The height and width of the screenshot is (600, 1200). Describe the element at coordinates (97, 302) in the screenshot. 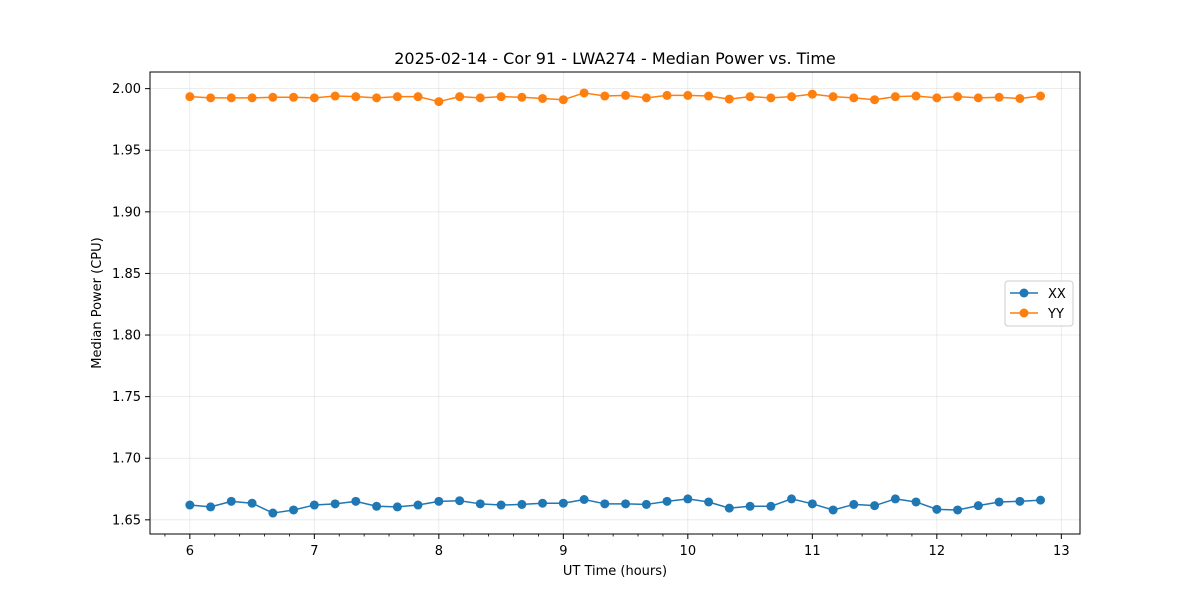

I see `y-axis-title: Median Power (CPU)` at that location.